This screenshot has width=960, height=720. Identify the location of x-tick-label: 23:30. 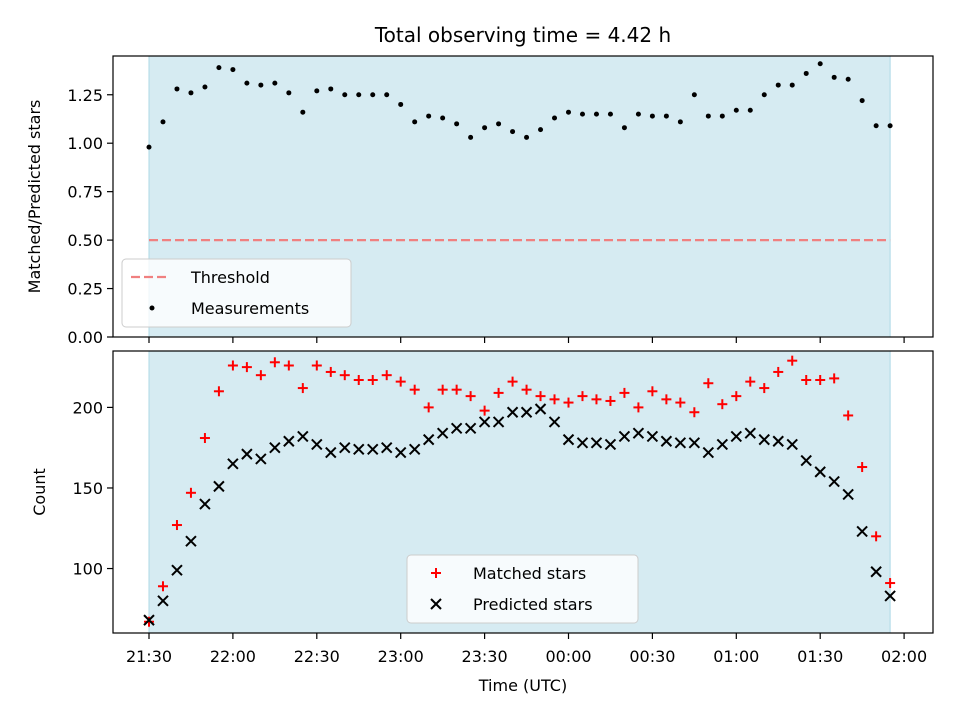
(485, 656).